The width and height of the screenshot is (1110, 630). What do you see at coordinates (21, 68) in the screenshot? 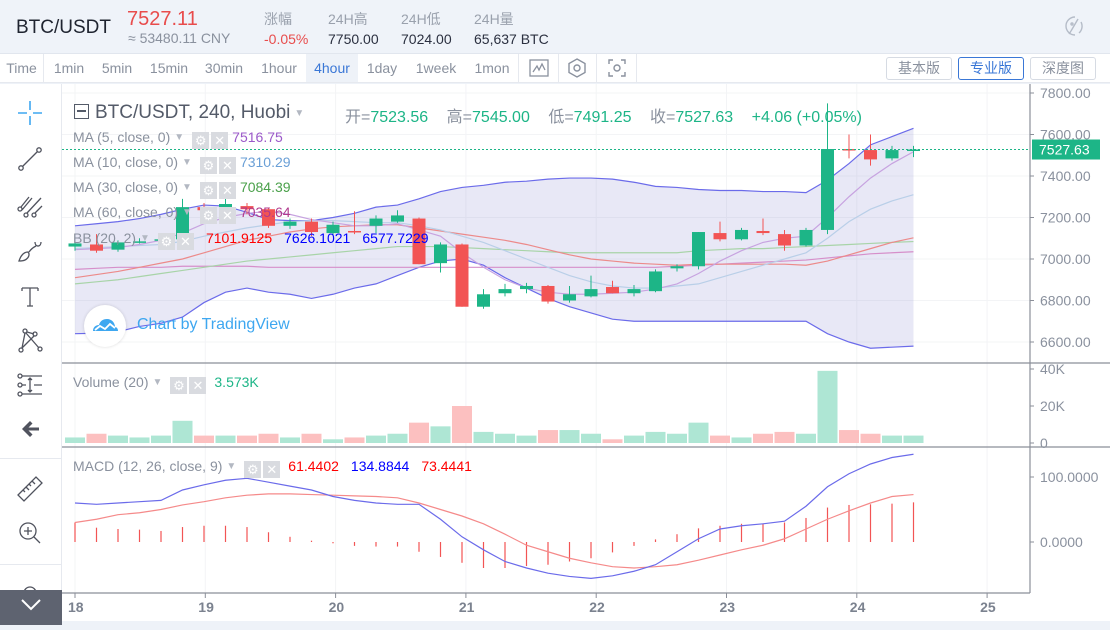
I see `timeframe-time: Time` at bounding box center [21, 68].